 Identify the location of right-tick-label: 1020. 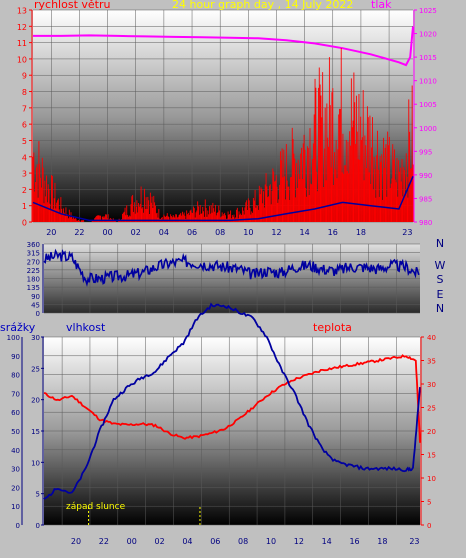
(428, 35).